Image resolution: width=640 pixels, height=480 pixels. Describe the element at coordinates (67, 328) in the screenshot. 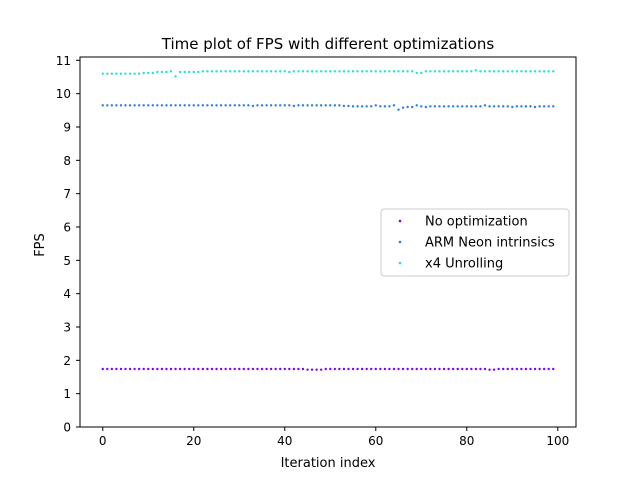

I see `y-tick-label: 3` at that location.